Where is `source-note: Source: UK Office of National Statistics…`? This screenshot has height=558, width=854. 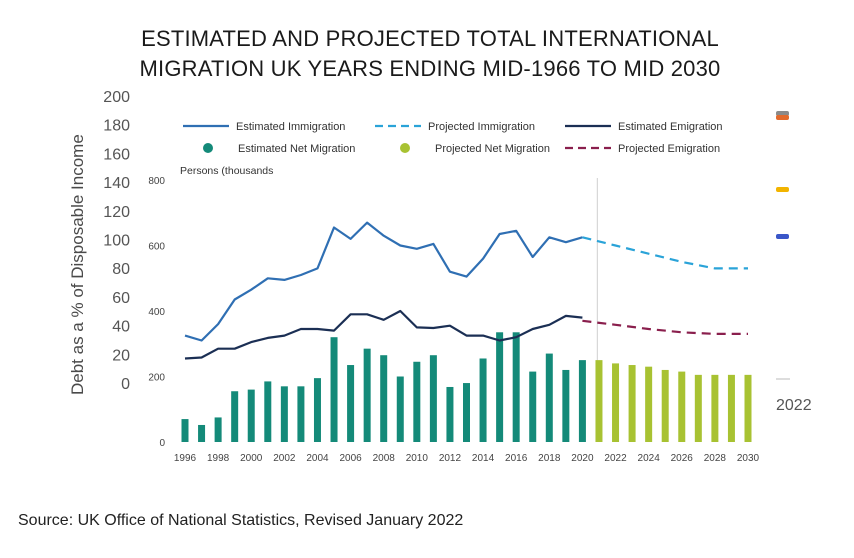 source-note: Source: UK Office of National Statistics… is located at coordinates (241, 520).